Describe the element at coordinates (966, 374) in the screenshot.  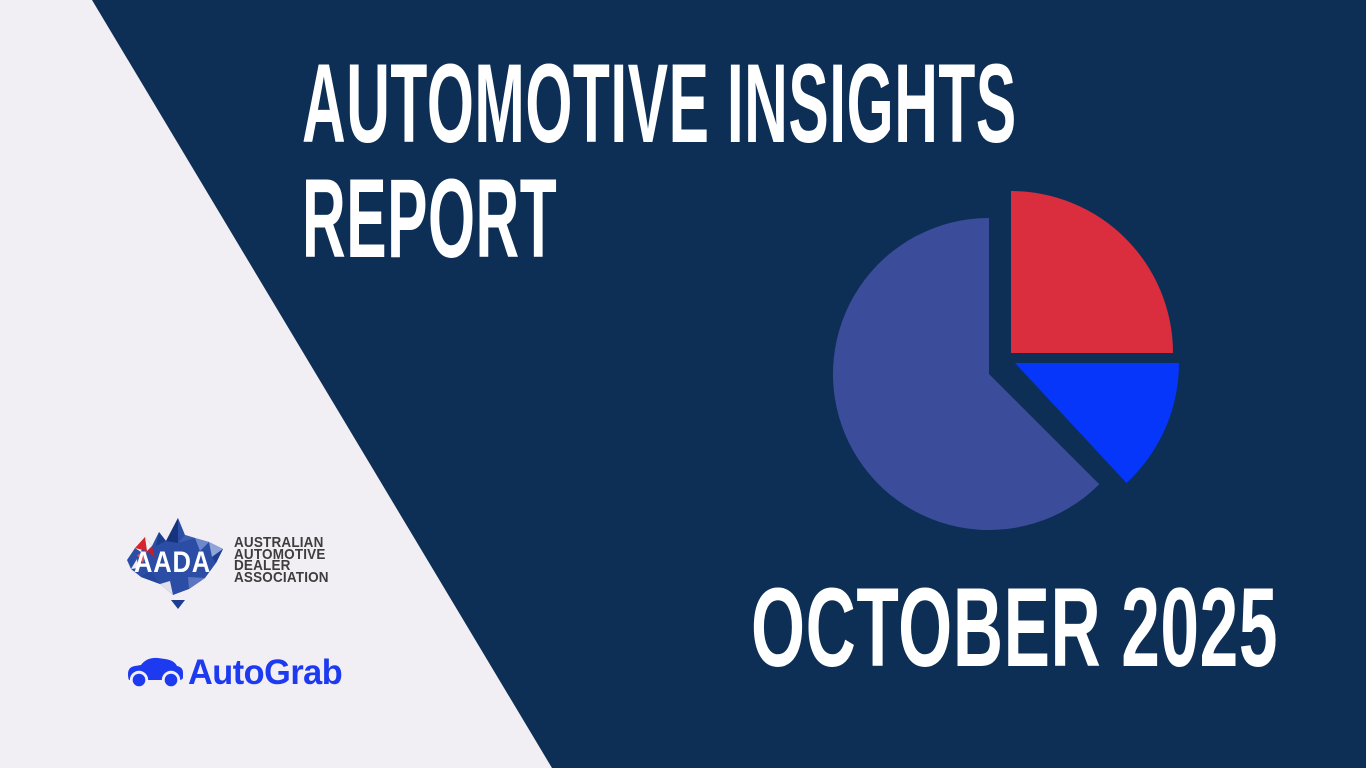
I see `pie-slice-main` at that location.